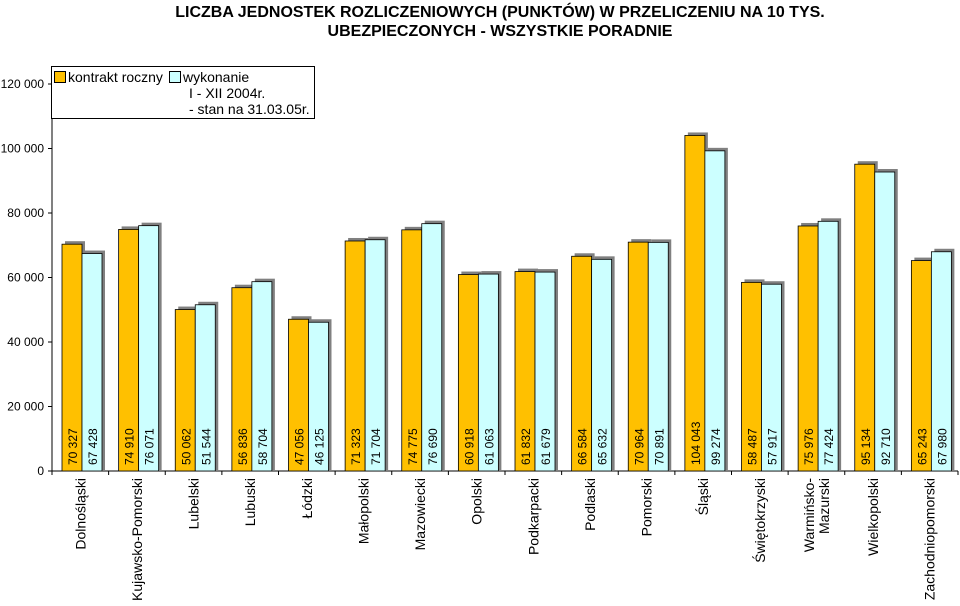  Describe the element at coordinates (866, 446) in the screenshot. I see `data-label: 95 134` at that location.